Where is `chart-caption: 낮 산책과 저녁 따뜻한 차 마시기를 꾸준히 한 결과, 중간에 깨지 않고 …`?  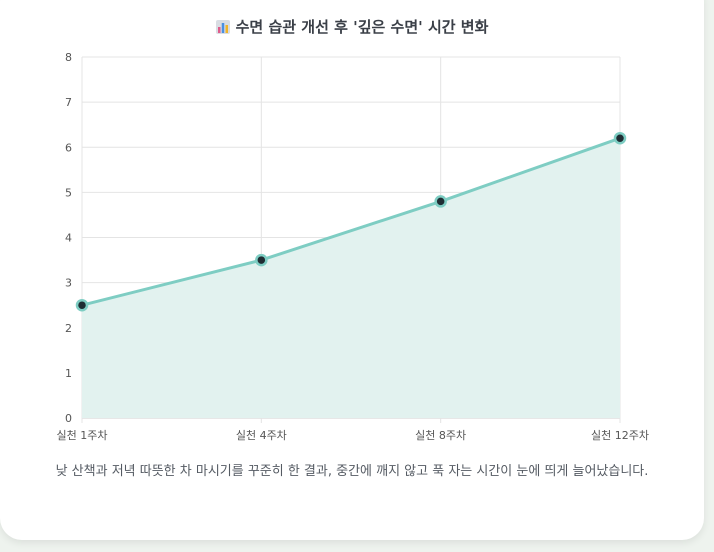
chart-caption: 낮 산책과 저녁 따뜻한 차 마시기를 꾸준히 한 결과, 중간에 깨지 않고 … is located at coordinates (352, 472).